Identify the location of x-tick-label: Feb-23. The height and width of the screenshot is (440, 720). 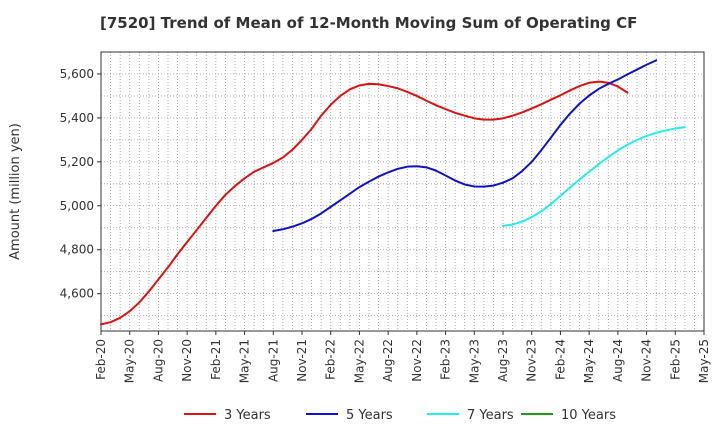
(446, 359).